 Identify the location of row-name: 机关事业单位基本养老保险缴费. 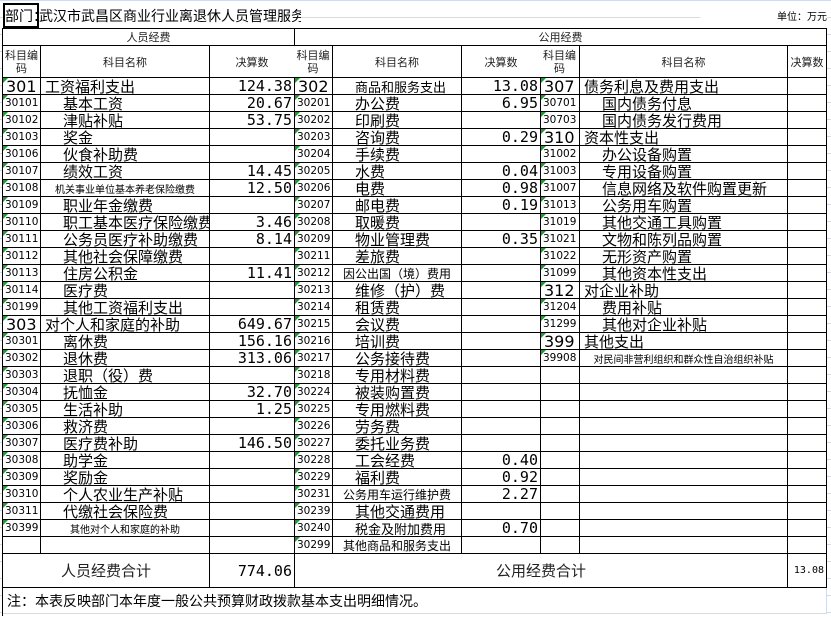
(125, 188).